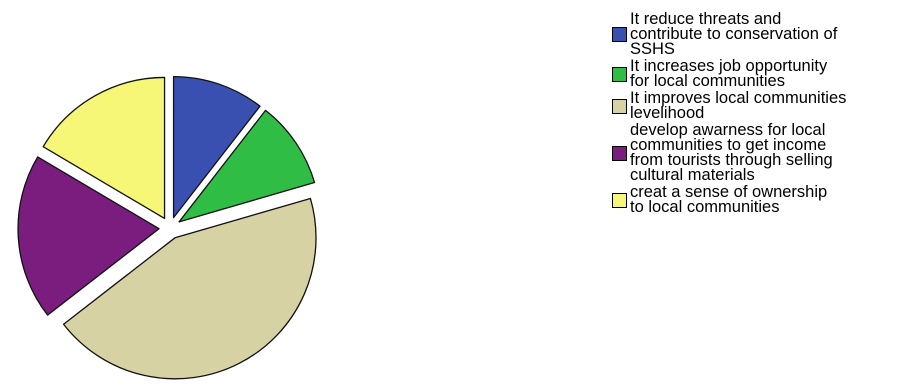 The image size is (910, 387). Describe the element at coordinates (738, 105) in the screenshot. I see `legend-label-3: It improves local communities levelihood` at that location.